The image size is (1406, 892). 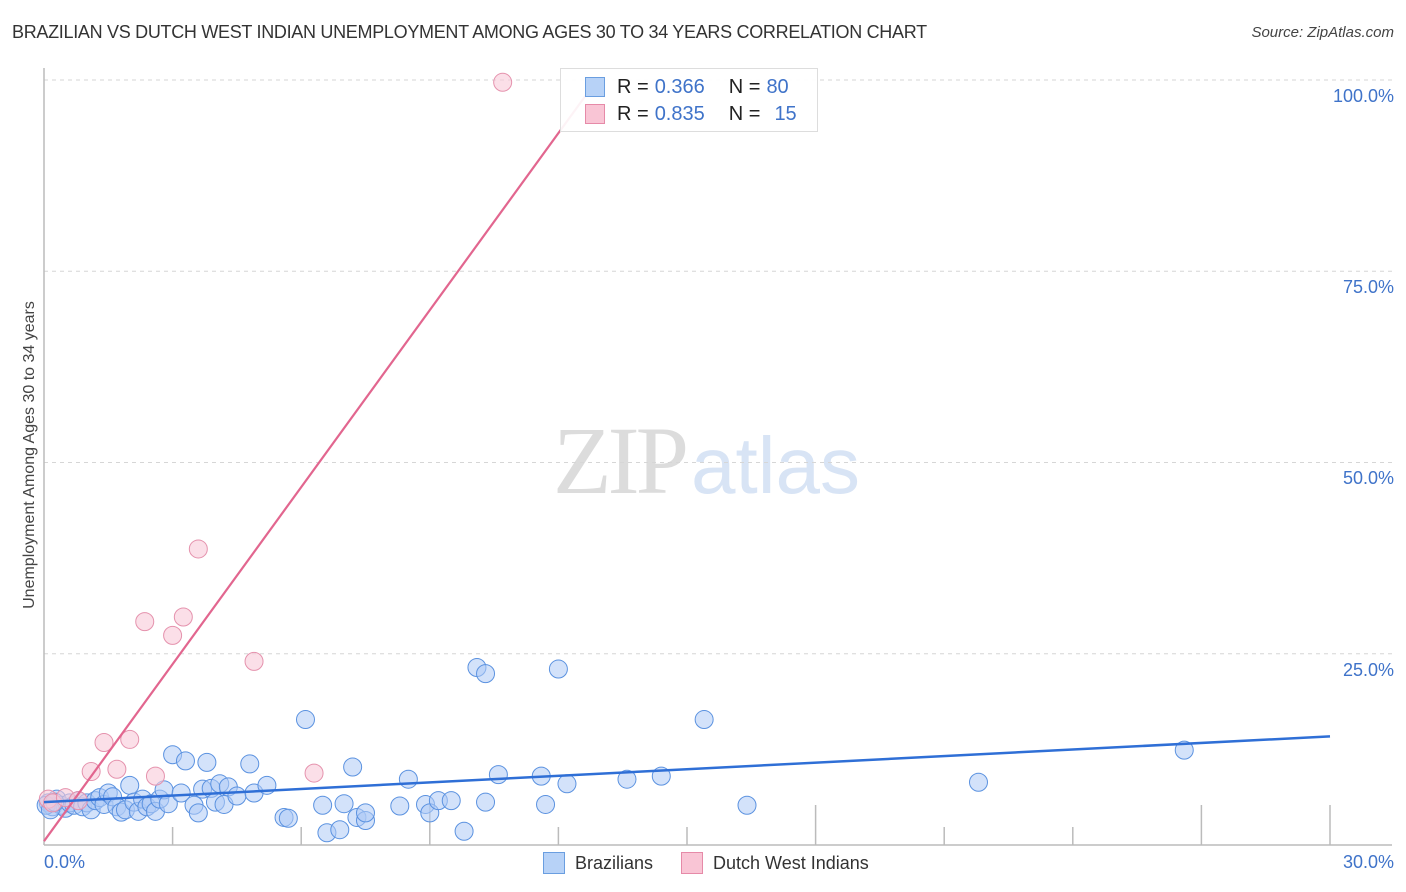 I want to click on r-value: 0.366, so click(x=679, y=86).